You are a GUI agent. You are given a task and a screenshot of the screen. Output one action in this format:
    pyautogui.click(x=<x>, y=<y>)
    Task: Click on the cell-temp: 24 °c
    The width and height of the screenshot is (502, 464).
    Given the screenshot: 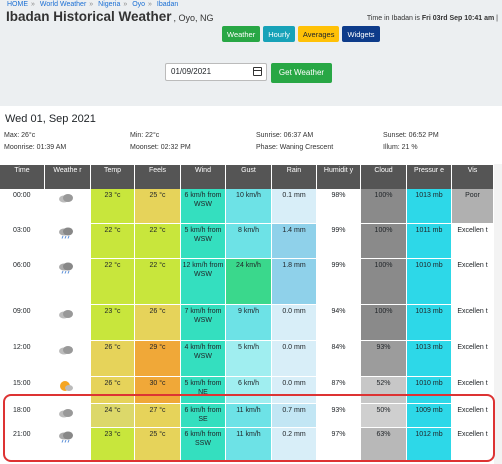 What is the action you would take?
    pyautogui.click(x=113, y=415)
    